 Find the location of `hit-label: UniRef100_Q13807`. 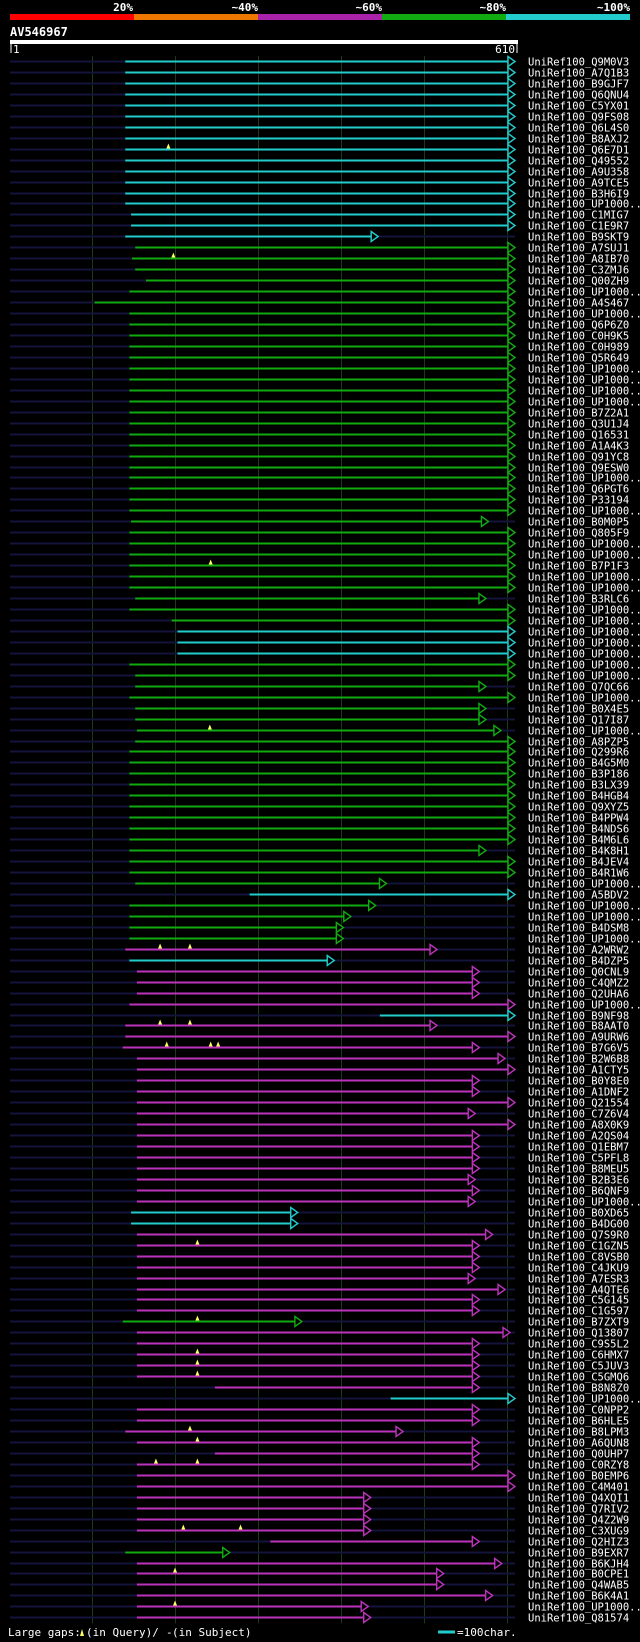

hit-label: UniRef100_Q13807 is located at coordinates (578, 1334).